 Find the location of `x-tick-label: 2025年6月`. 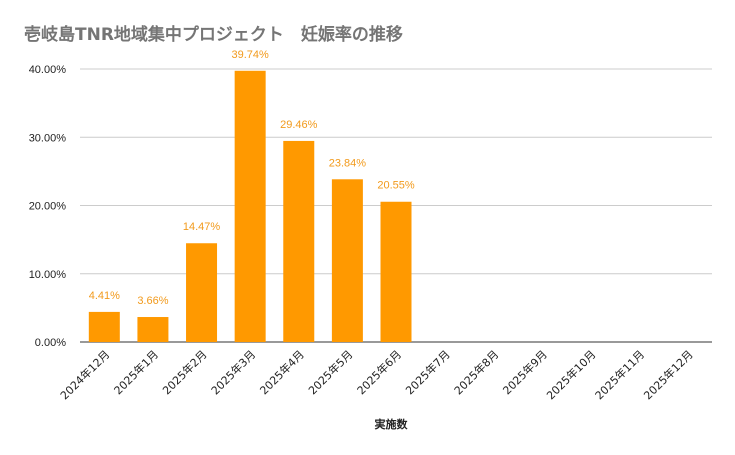

x-tick-label: 2025年6月 is located at coordinates (379, 372).